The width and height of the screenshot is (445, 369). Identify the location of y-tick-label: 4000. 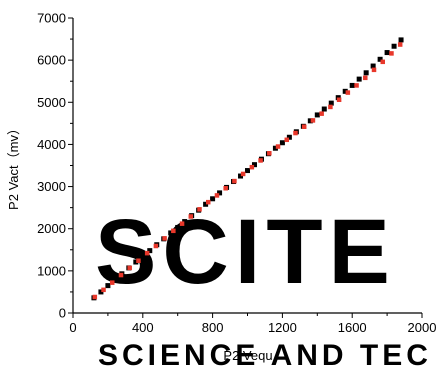
(51, 144).